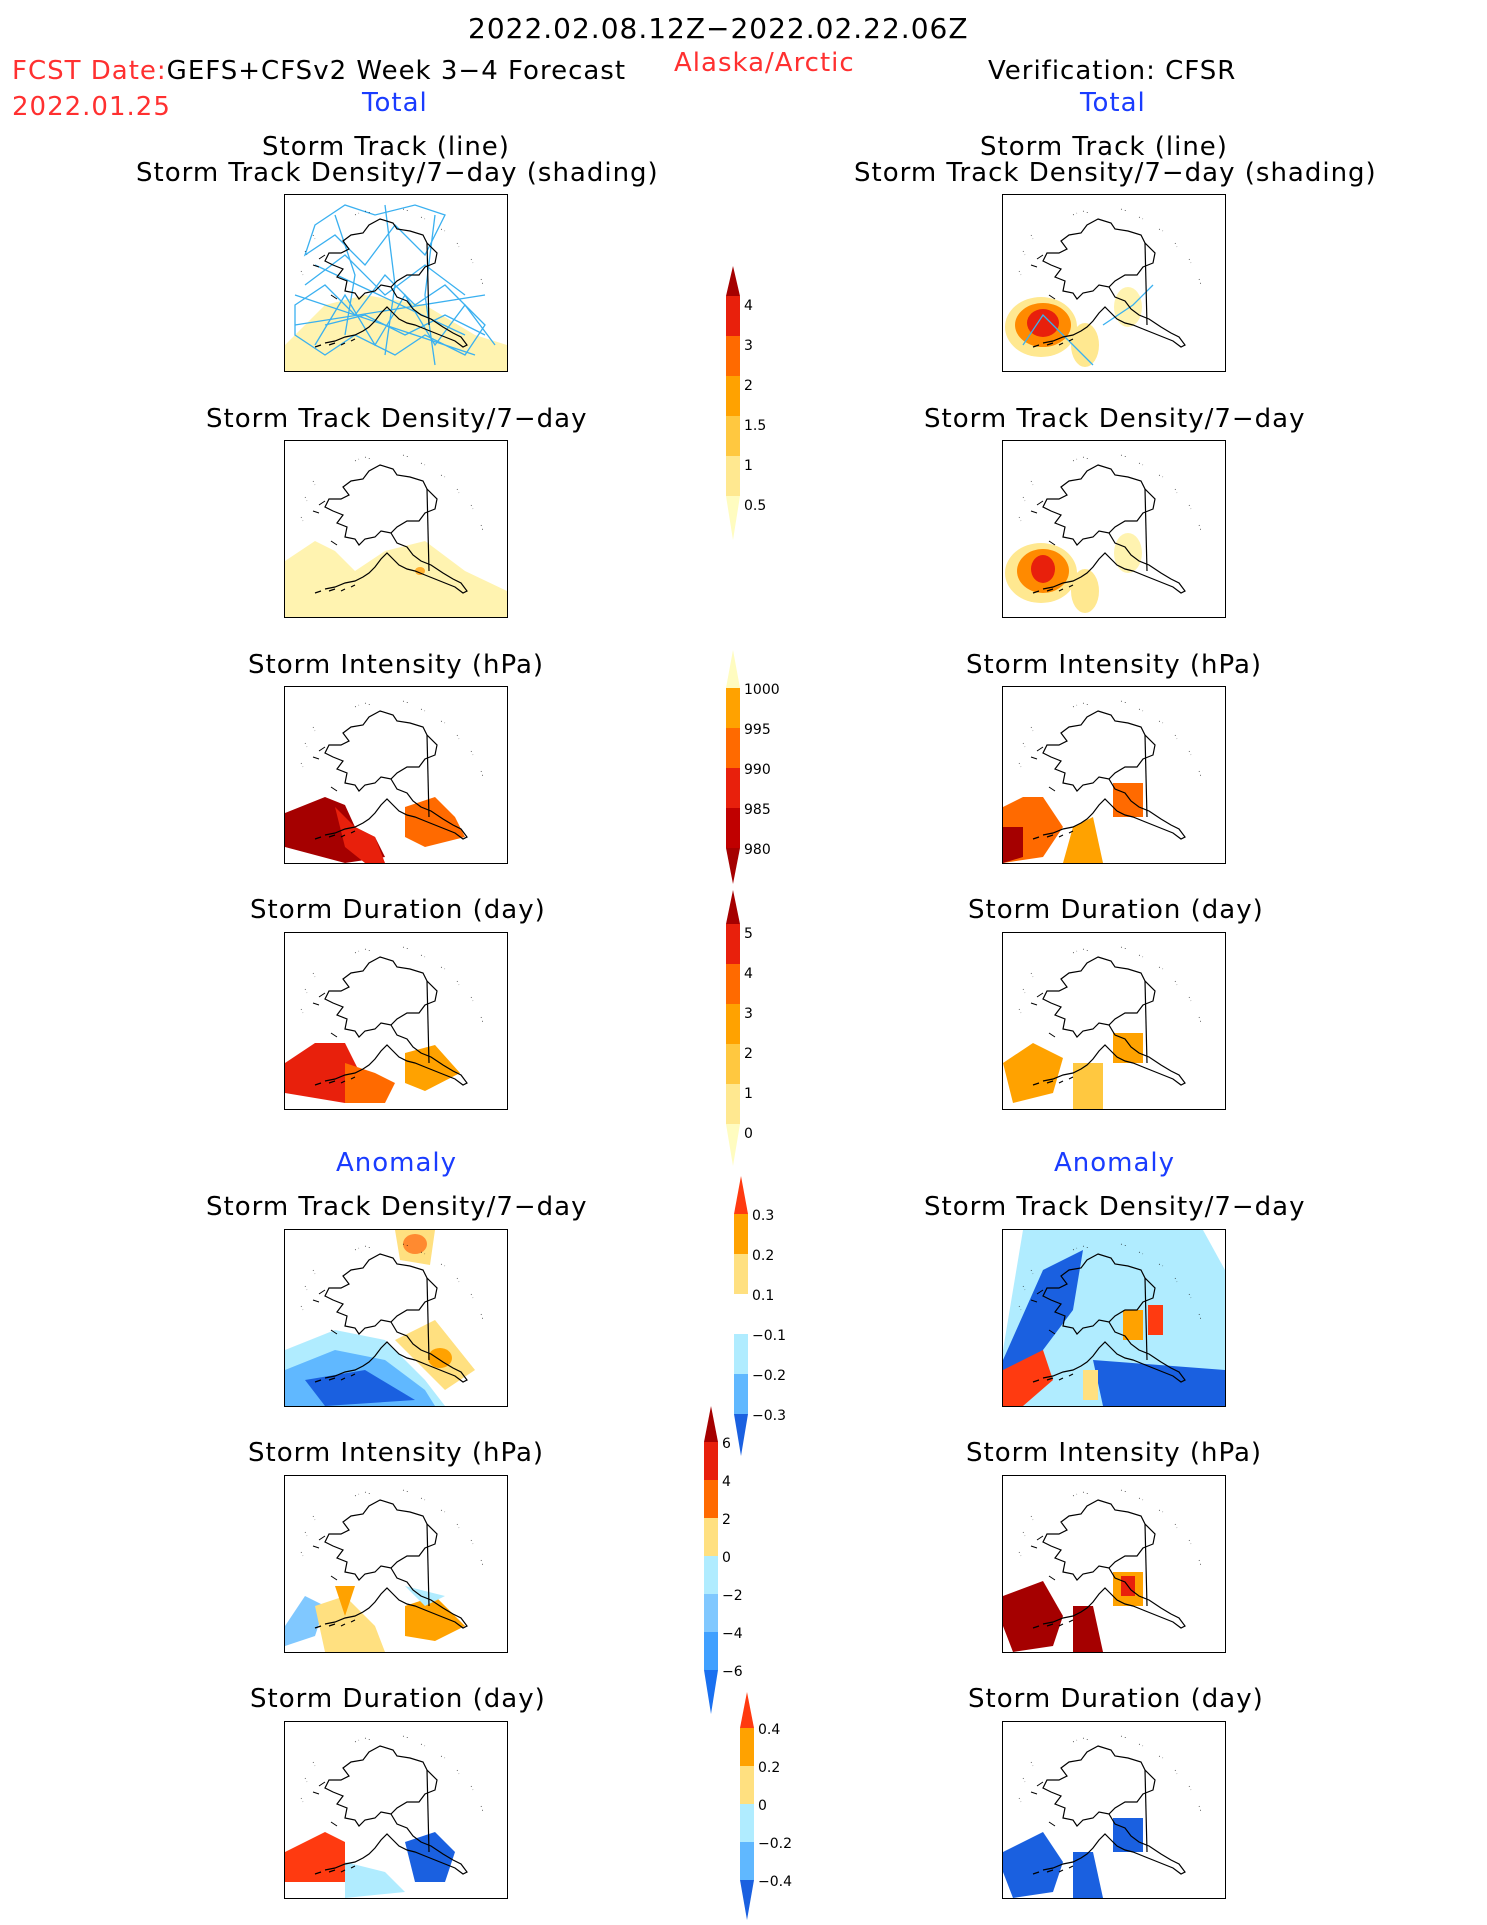 The image size is (1487, 1925). I want to click on cbar-anom-intensity-tick-4: −2, so click(732, 1596).